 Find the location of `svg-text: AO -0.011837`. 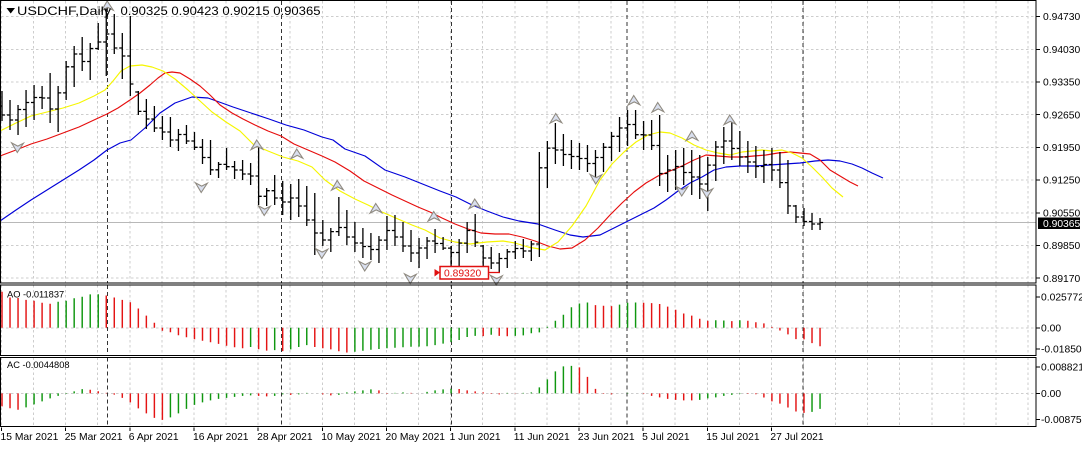

svg-text: AO -0.011837 is located at coordinates (35, 295).